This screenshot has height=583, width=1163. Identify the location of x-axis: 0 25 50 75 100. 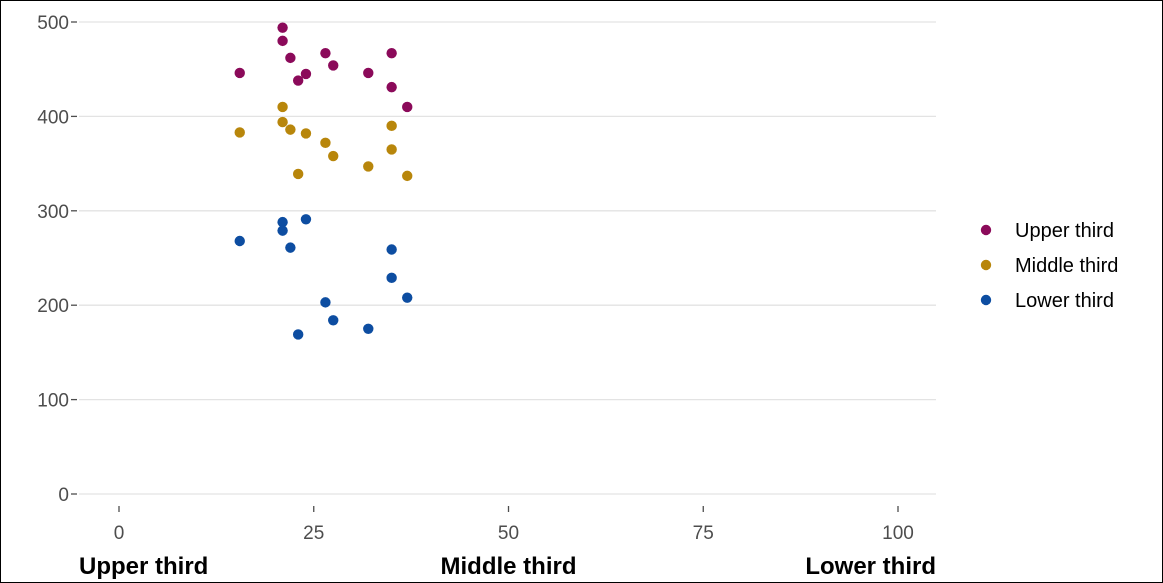
(514, 525).